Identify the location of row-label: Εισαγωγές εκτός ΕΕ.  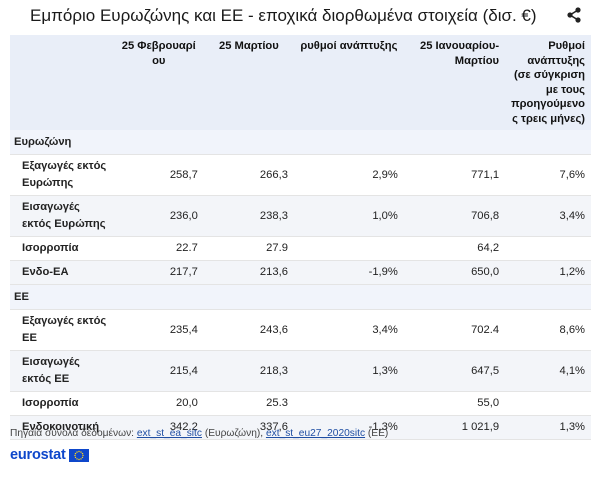
(62, 371).